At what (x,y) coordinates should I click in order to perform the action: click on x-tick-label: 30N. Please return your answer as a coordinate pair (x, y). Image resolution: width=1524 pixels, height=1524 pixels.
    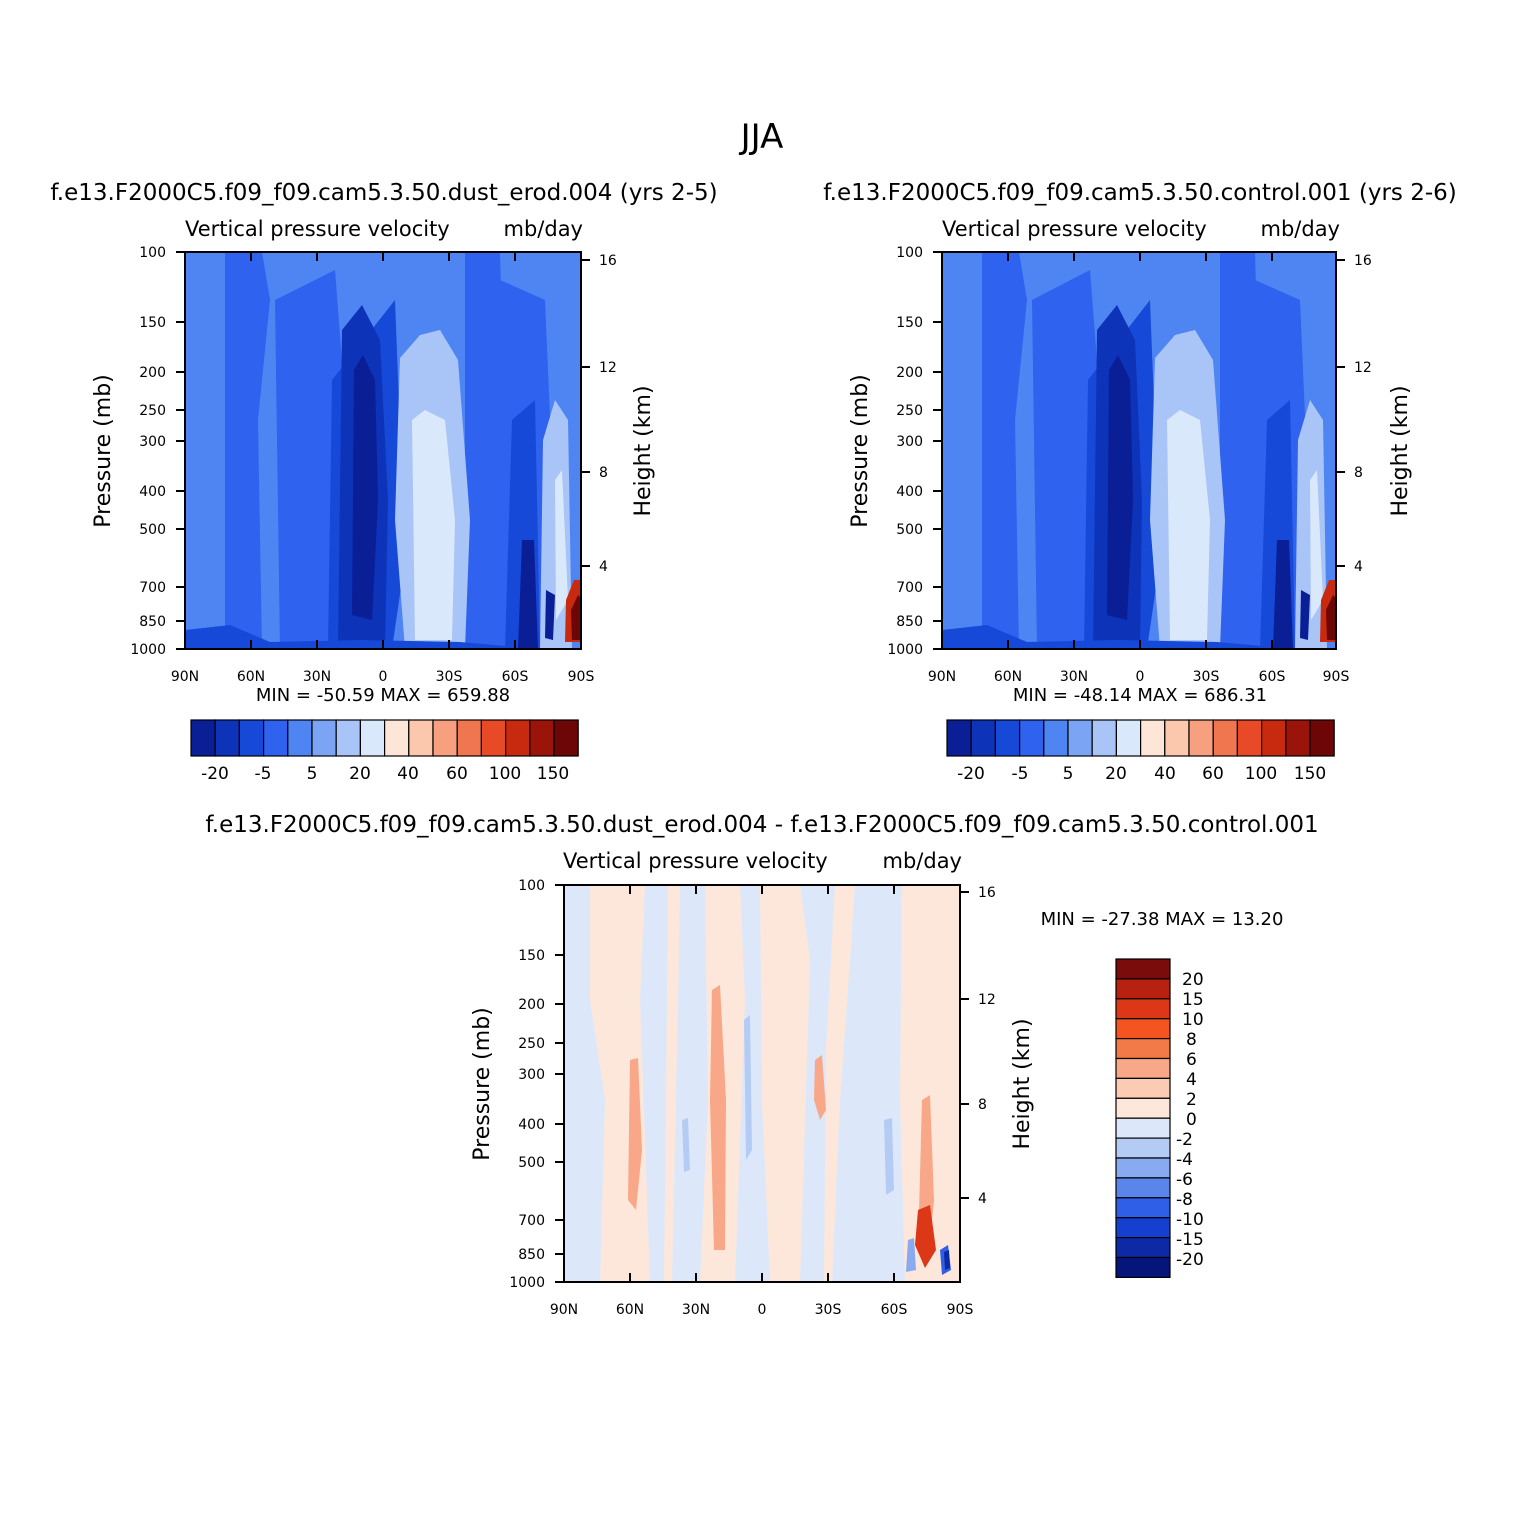
    Looking at the image, I should click on (317, 677).